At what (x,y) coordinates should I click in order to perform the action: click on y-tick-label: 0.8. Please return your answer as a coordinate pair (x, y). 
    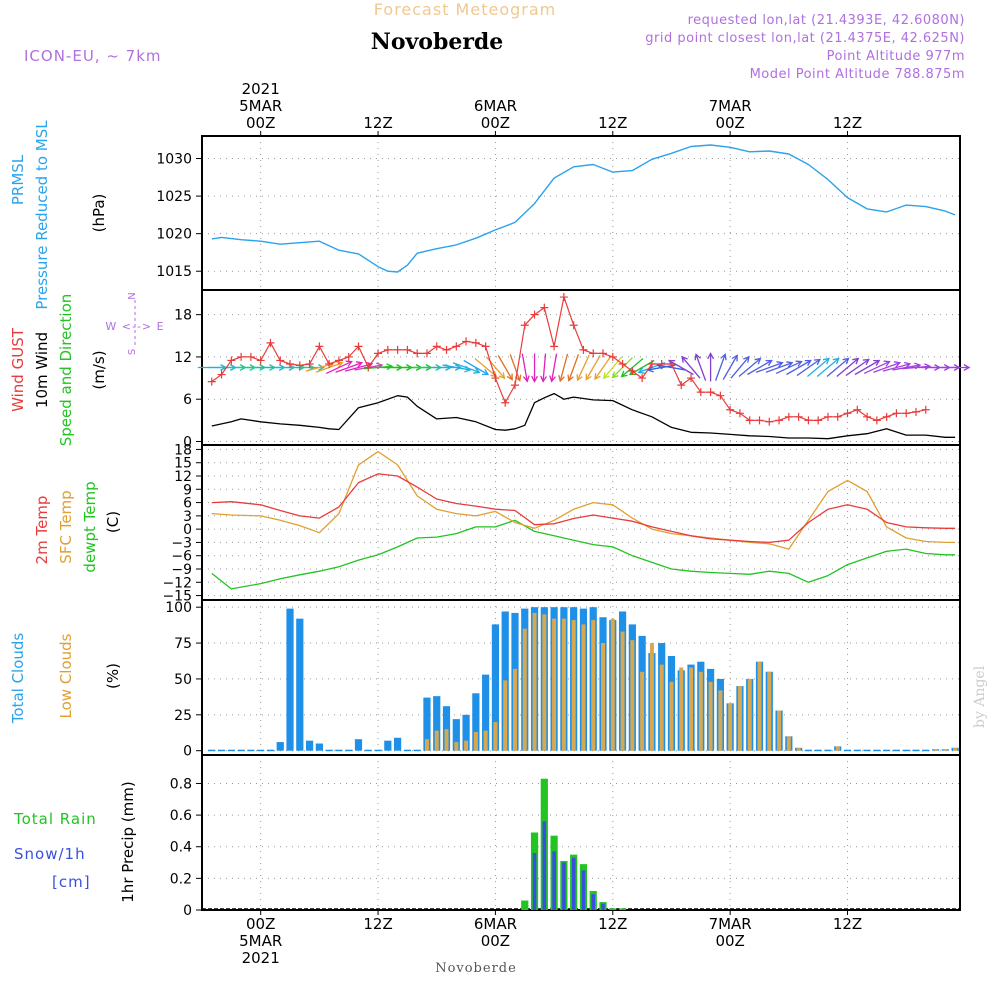
    Looking at the image, I should click on (181, 784).